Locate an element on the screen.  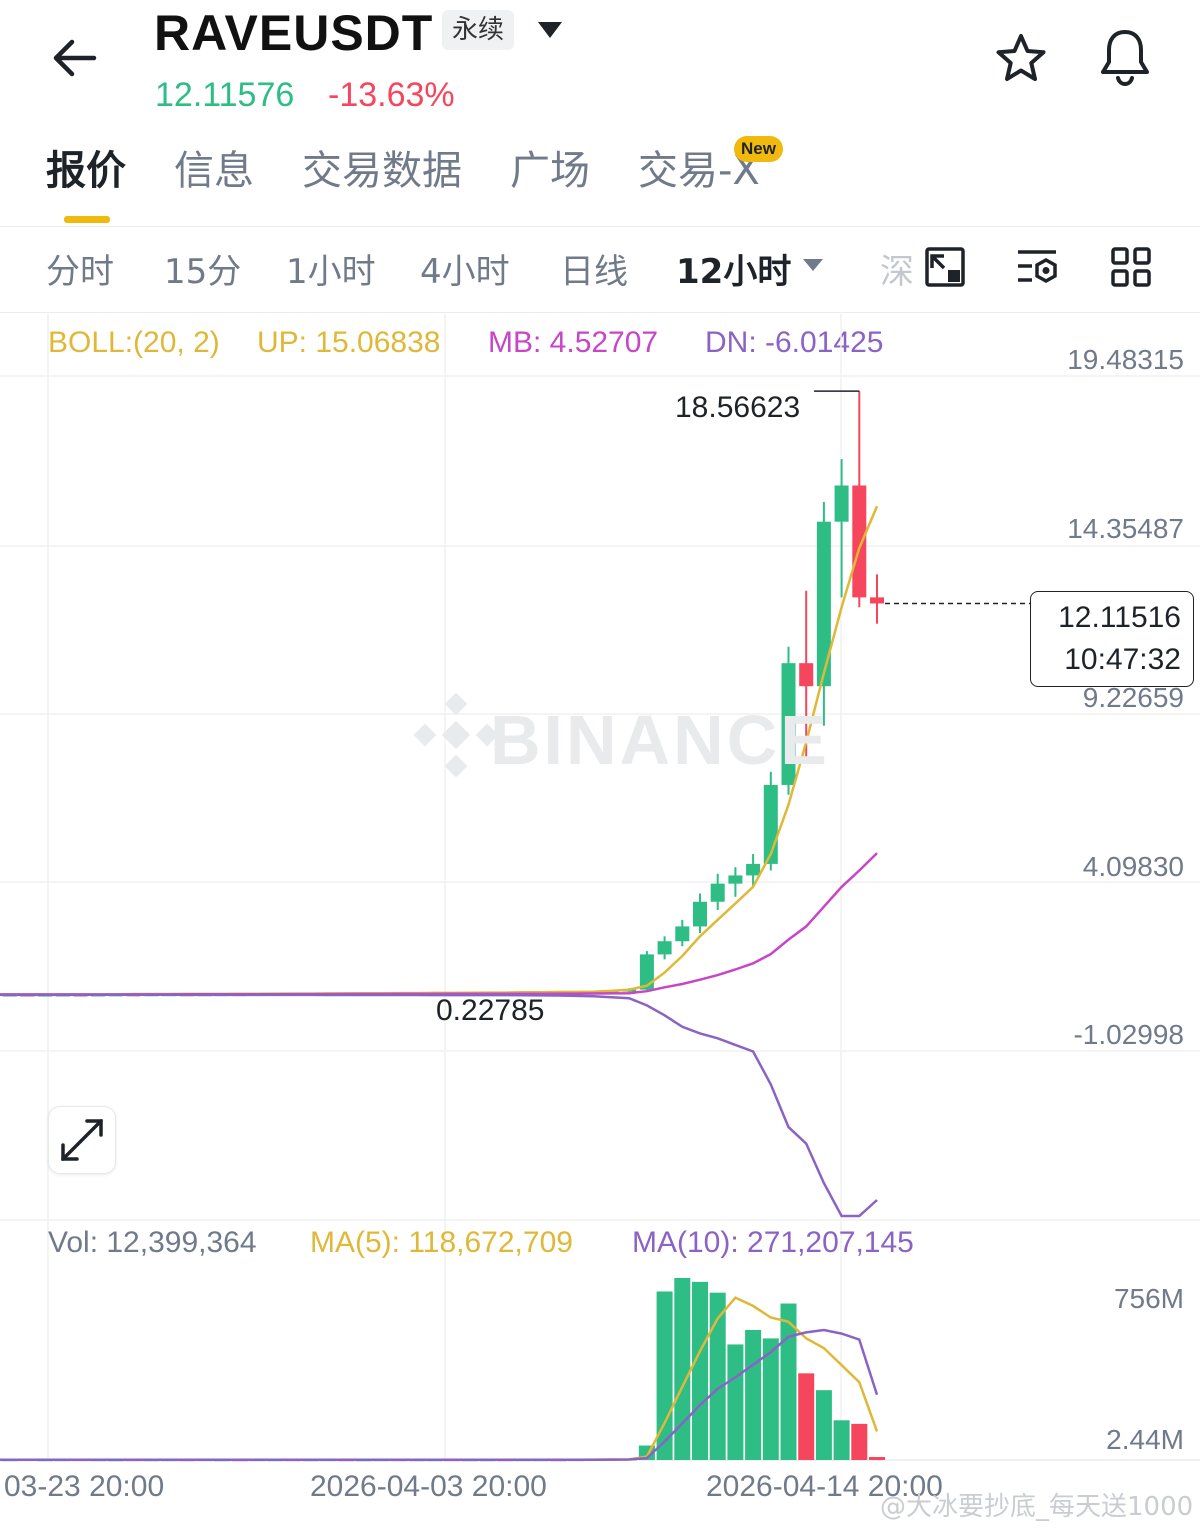
boll-dn-value: DN: -6.01425 is located at coordinates (794, 342).